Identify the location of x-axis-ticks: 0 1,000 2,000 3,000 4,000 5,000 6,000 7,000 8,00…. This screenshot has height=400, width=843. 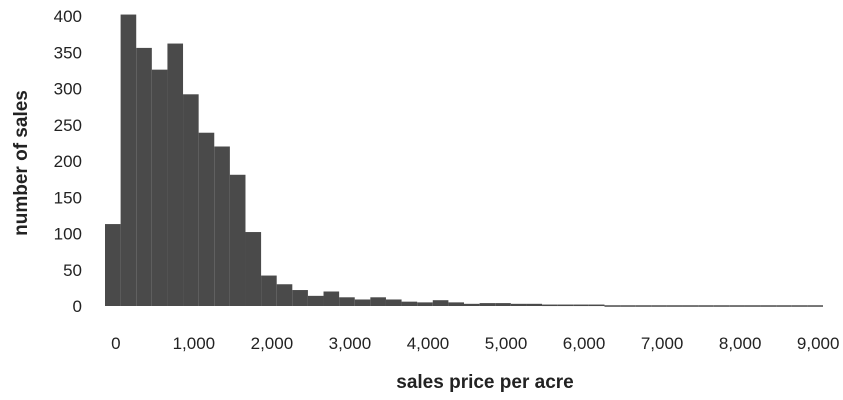
(475, 343).